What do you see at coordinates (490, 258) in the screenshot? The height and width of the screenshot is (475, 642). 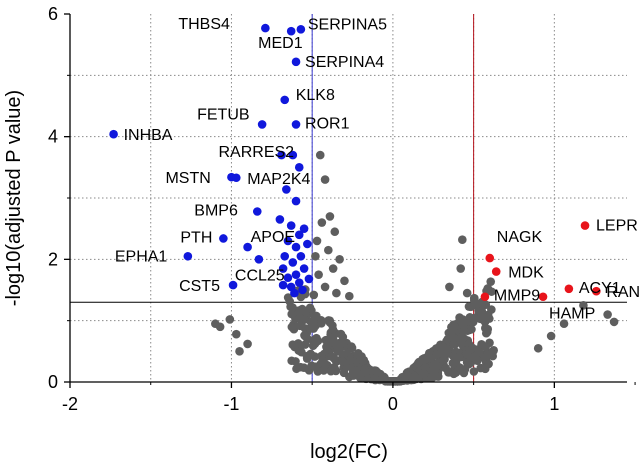 I see `gene-point-nagk` at bounding box center [490, 258].